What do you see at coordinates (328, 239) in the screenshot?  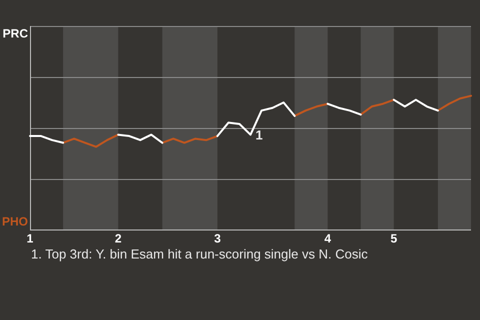 I see `x-tick-label: 4` at bounding box center [328, 239].